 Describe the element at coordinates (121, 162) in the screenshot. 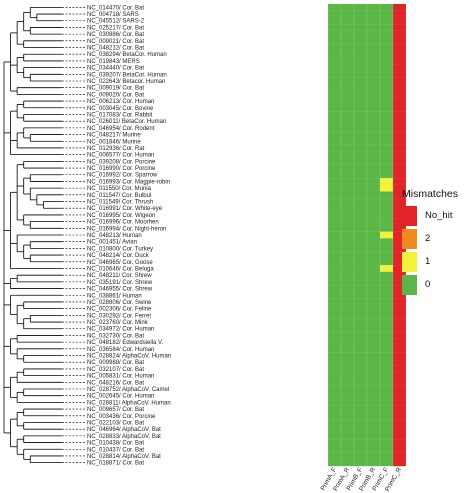

I see `tip-label: NC_039208/ Cor. Porcine` at that location.